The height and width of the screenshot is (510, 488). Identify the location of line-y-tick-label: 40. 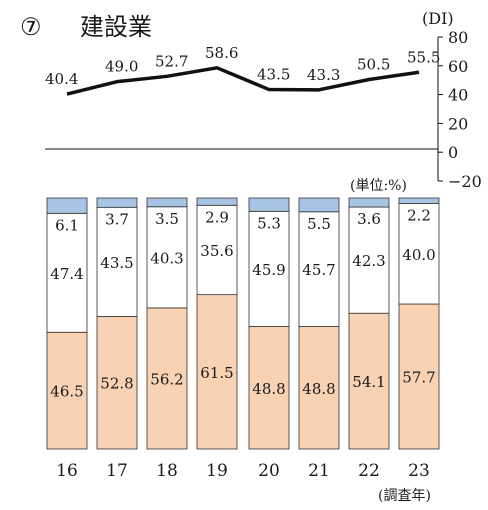
(458, 95).